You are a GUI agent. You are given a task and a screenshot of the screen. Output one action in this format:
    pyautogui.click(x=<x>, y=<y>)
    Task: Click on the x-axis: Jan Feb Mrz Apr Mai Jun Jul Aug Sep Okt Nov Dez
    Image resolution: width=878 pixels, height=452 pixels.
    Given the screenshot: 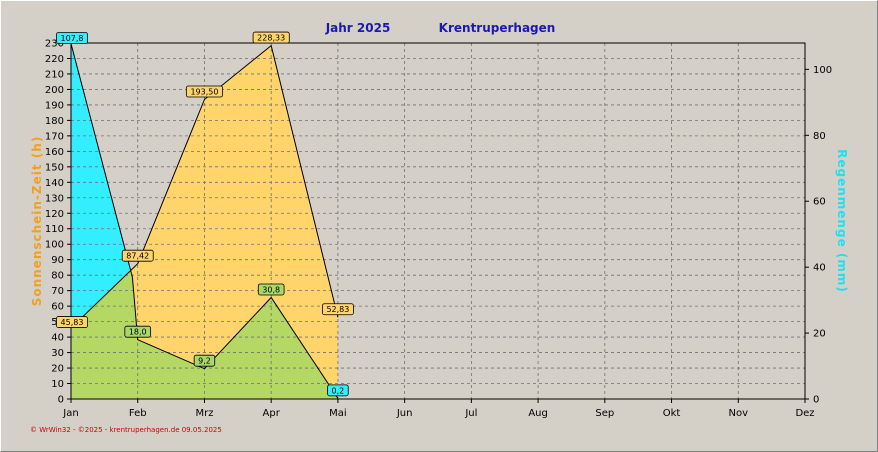 What is the action you would take?
    pyautogui.click(x=438, y=409)
    